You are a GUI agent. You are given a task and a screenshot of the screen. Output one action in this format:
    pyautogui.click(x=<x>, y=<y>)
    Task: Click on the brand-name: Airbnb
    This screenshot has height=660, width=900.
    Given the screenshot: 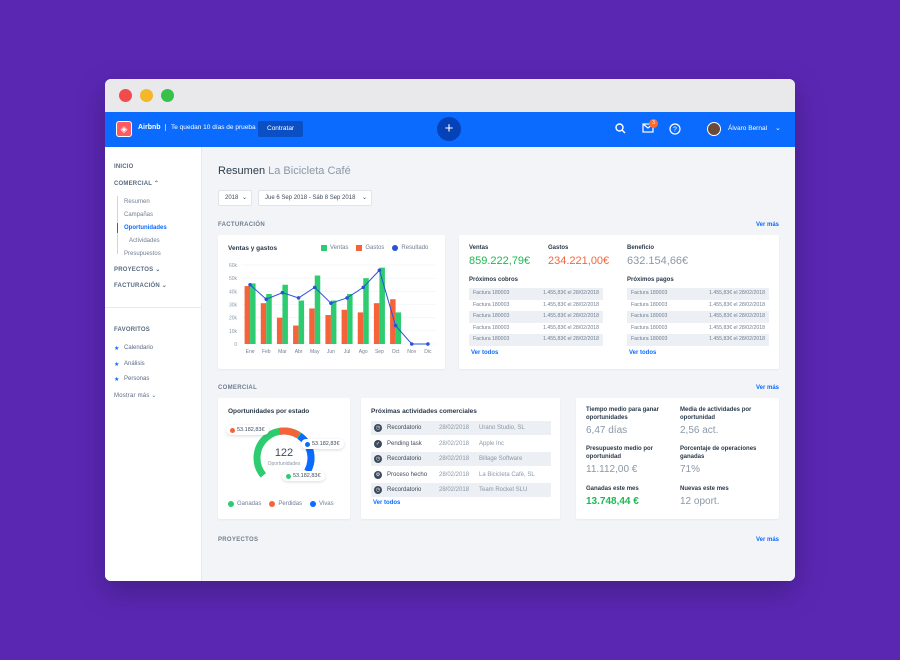 What is the action you would take?
    pyautogui.click(x=149, y=127)
    